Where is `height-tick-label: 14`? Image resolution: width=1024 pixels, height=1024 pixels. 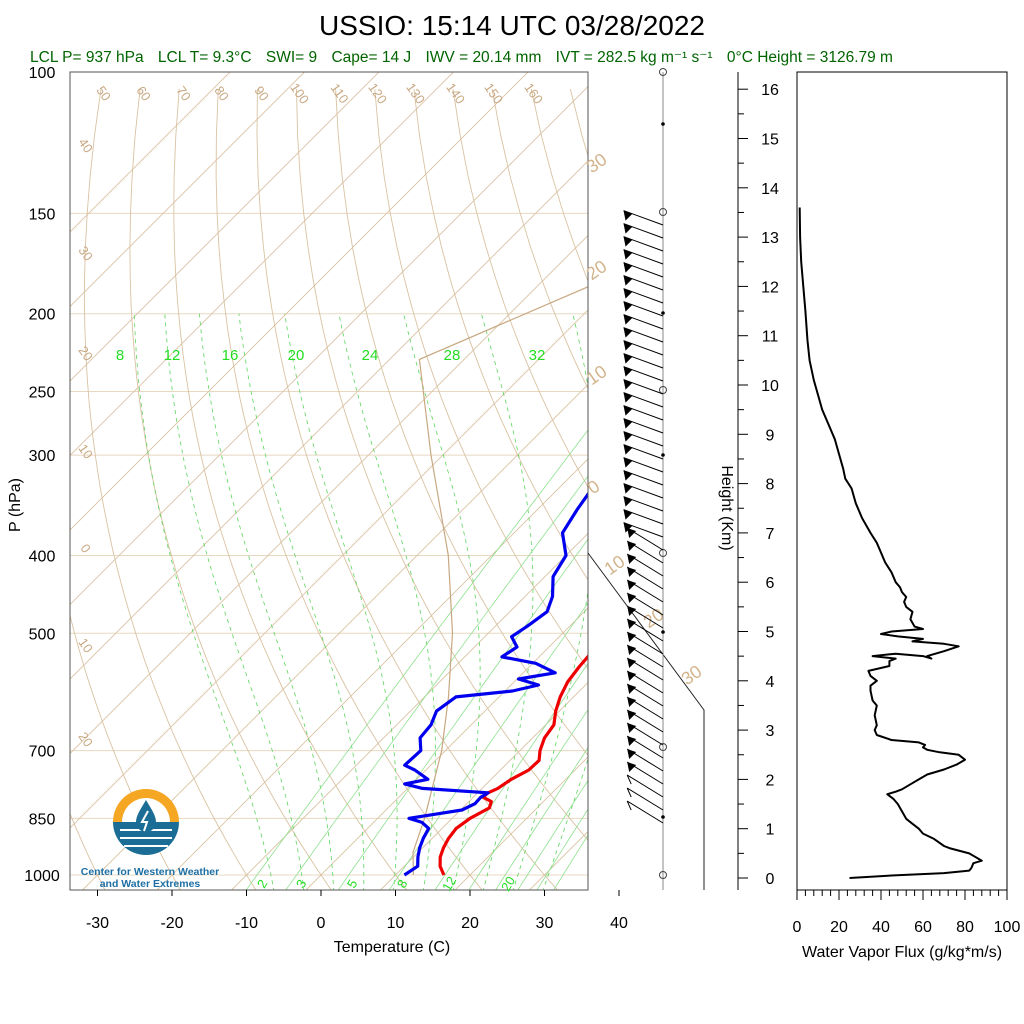 height-tick-label: 14 is located at coordinates (770, 189).